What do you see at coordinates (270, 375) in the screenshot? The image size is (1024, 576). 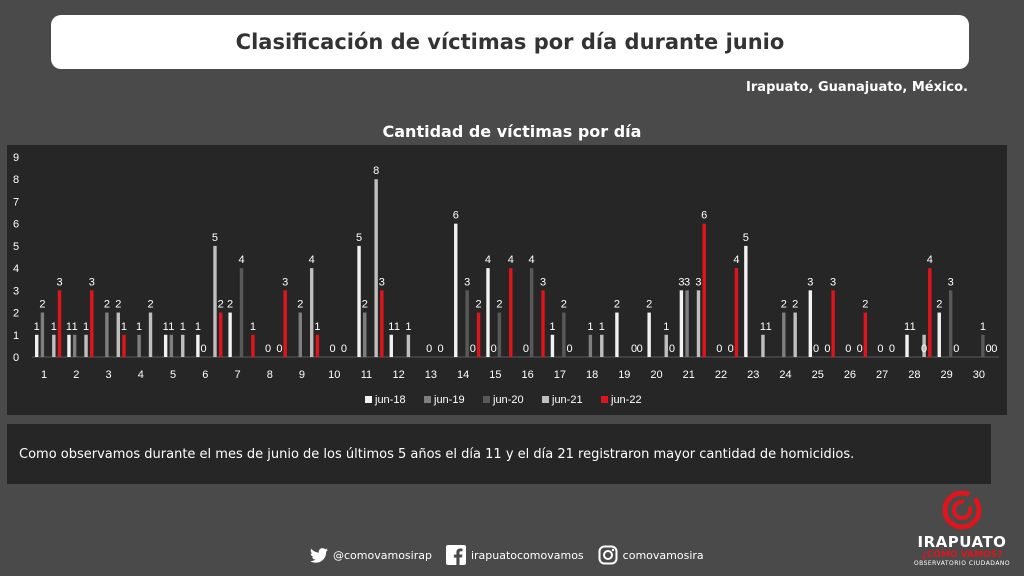 I see `x-tick-label: 8` at bounding box center [270, 375].